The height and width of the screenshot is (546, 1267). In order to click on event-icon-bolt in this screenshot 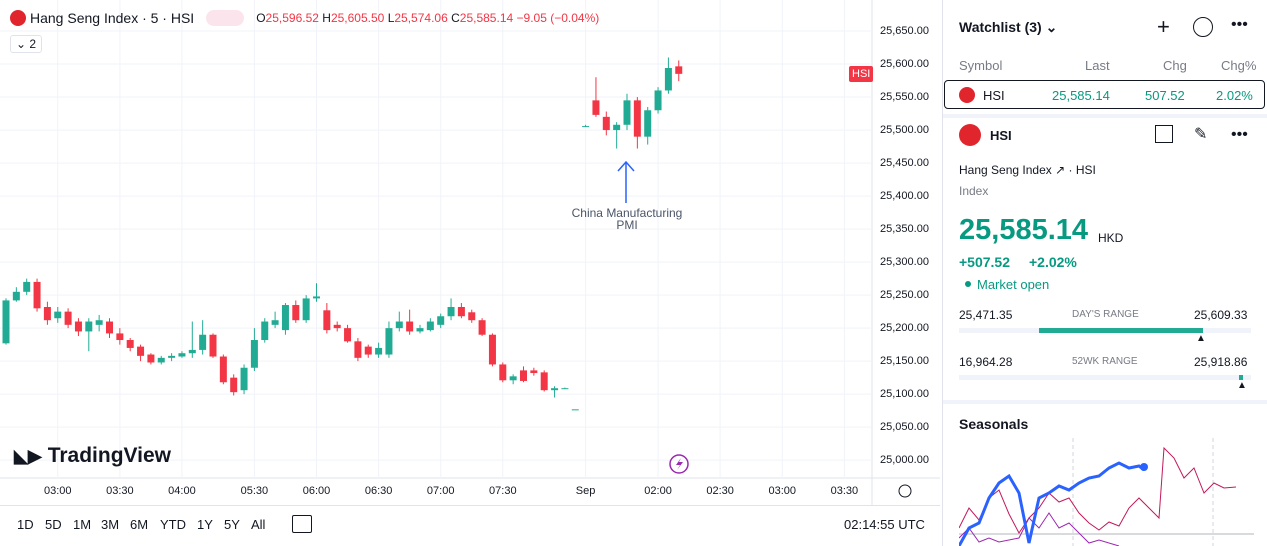, I will do `click(679, 464)`.